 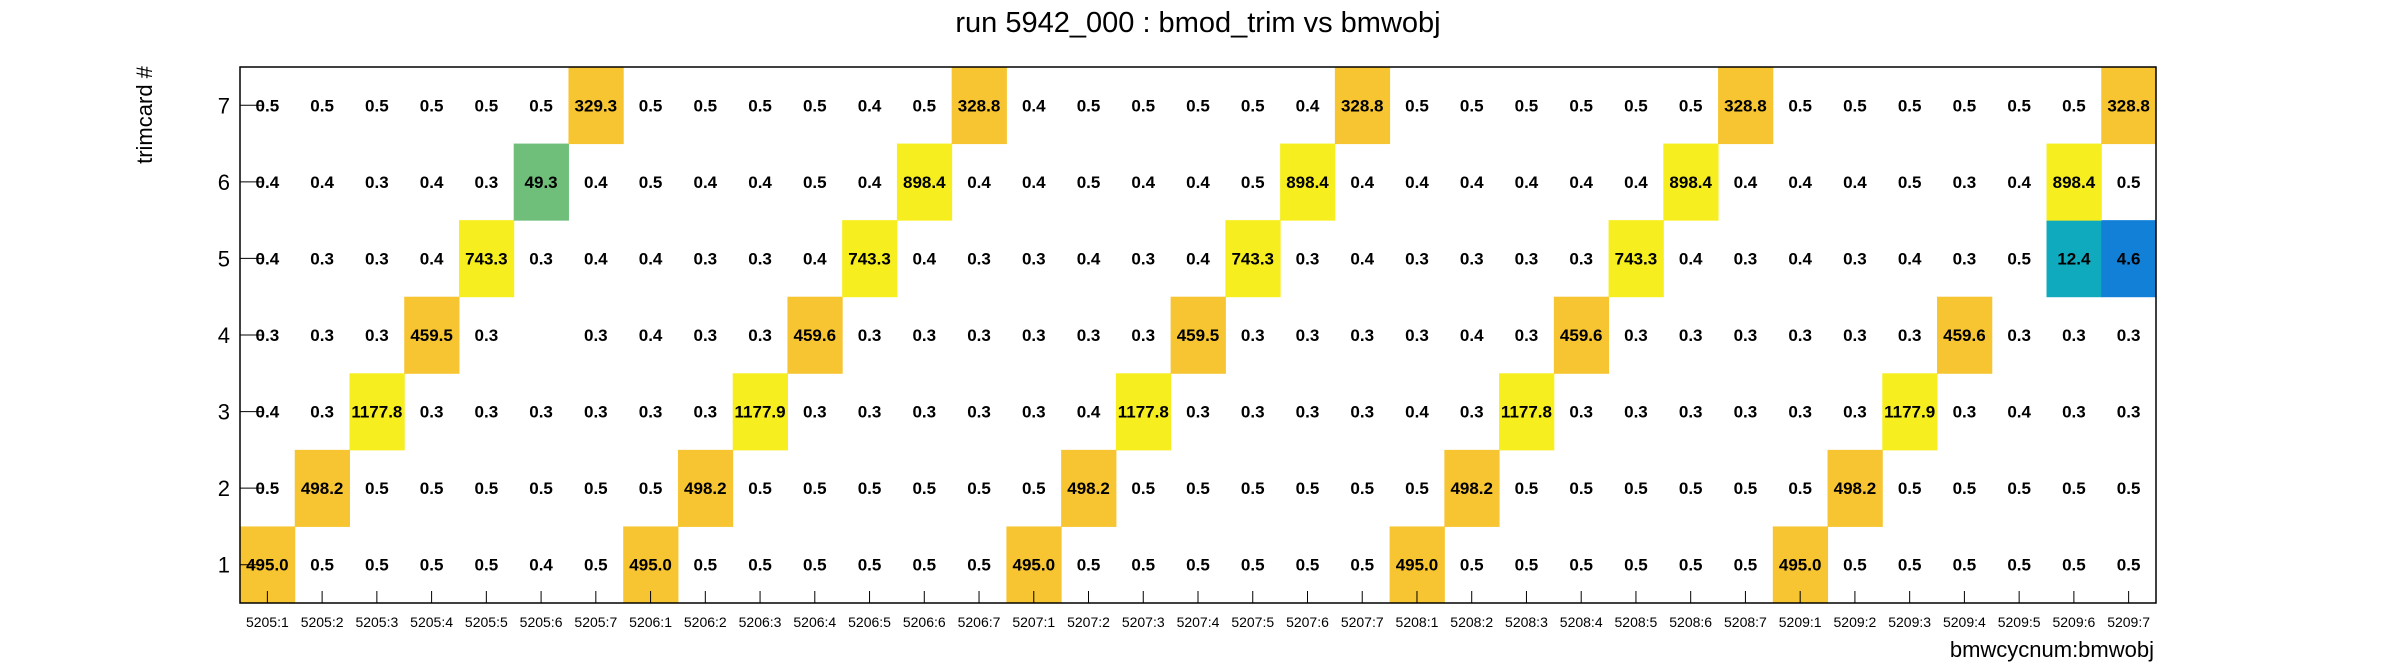 What do you see at coordinates (2074, 258) in the screenshot?
I see `cell-value-label: 12.4` at bounding box center [2074, 258].